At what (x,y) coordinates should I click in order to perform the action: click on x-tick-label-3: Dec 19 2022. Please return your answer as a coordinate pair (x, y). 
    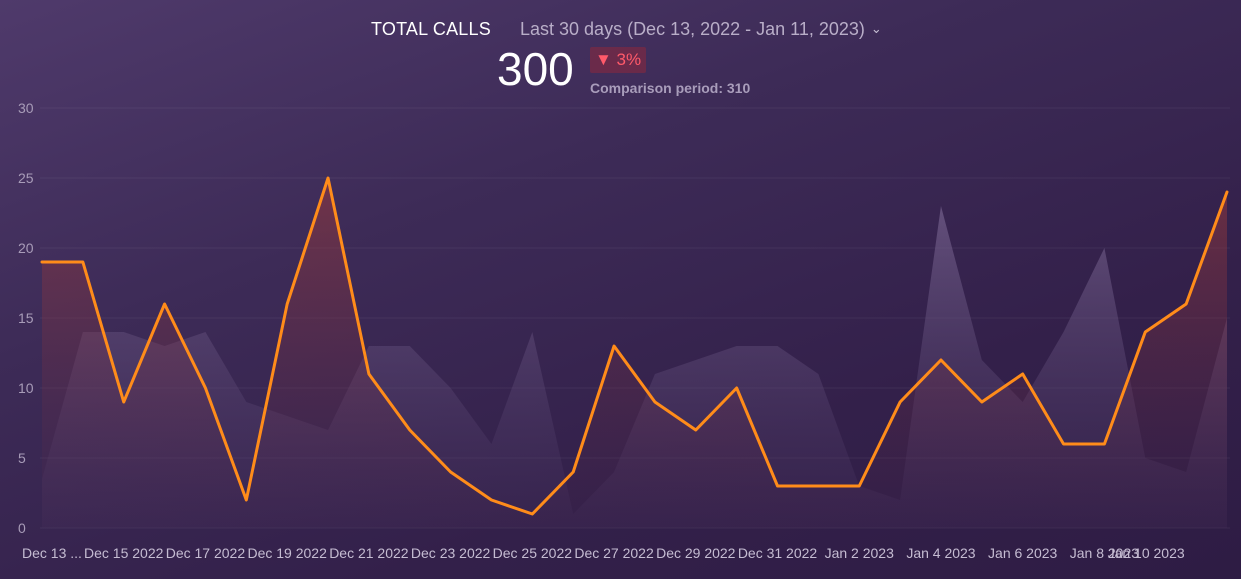
    Looking at the image, I should click on (287, 553).